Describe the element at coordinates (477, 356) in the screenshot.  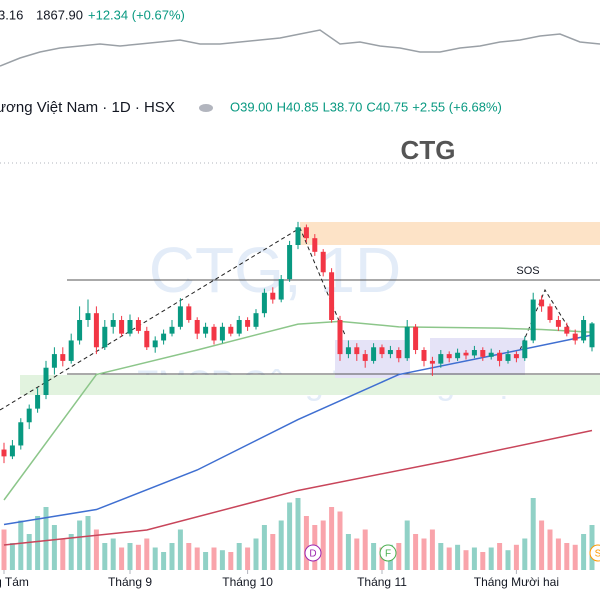
I see `range-box` at that location.